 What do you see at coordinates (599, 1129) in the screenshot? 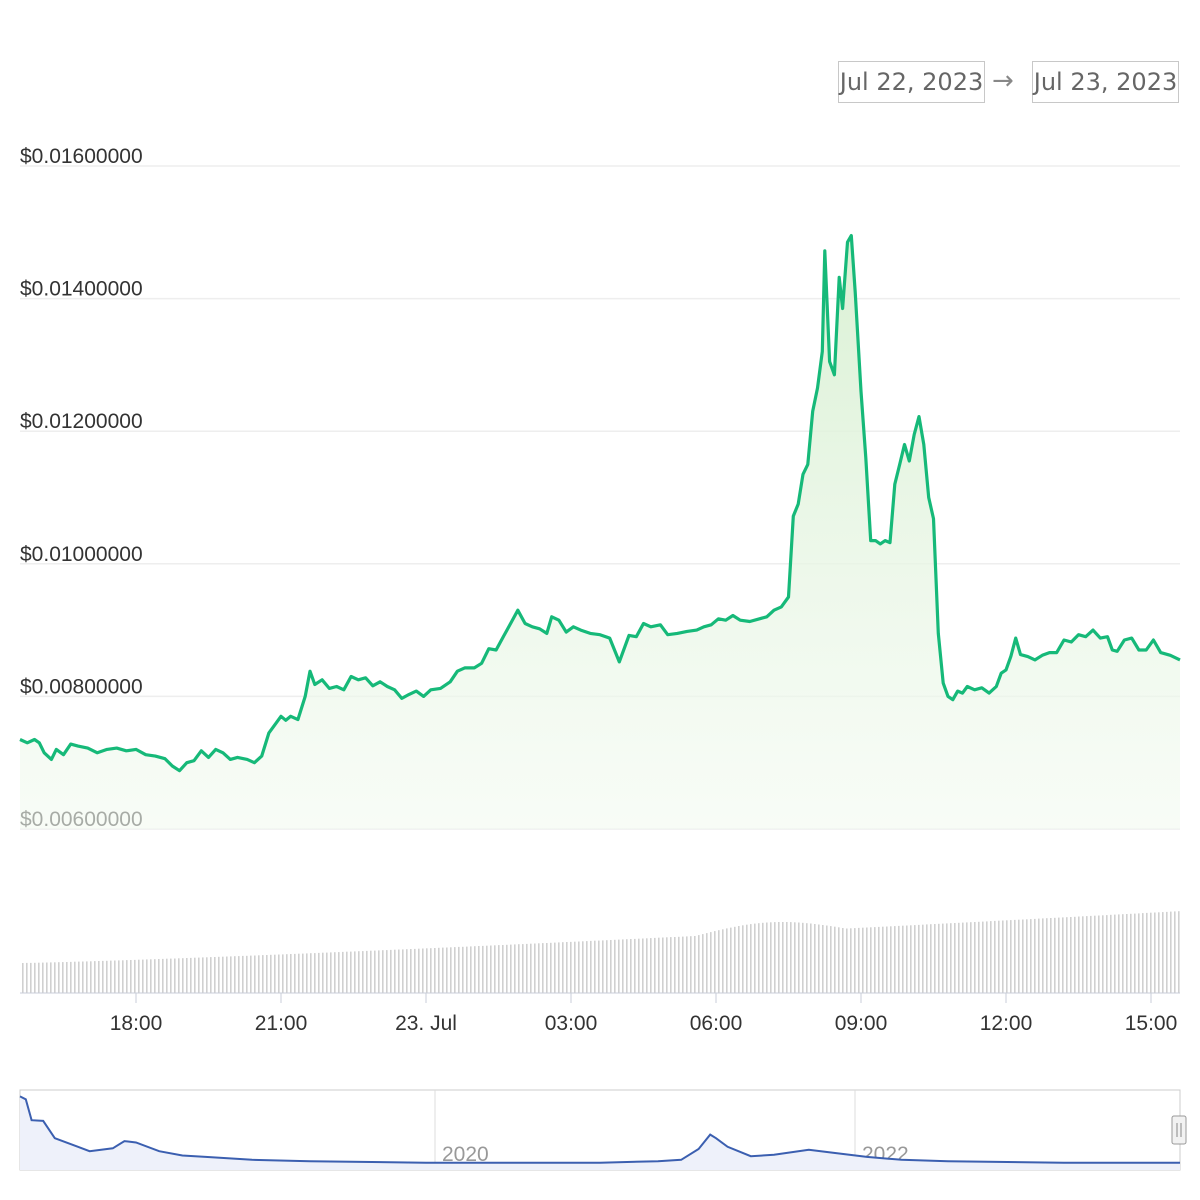
I see `navigator-line` at bounding box center [599, 1129].